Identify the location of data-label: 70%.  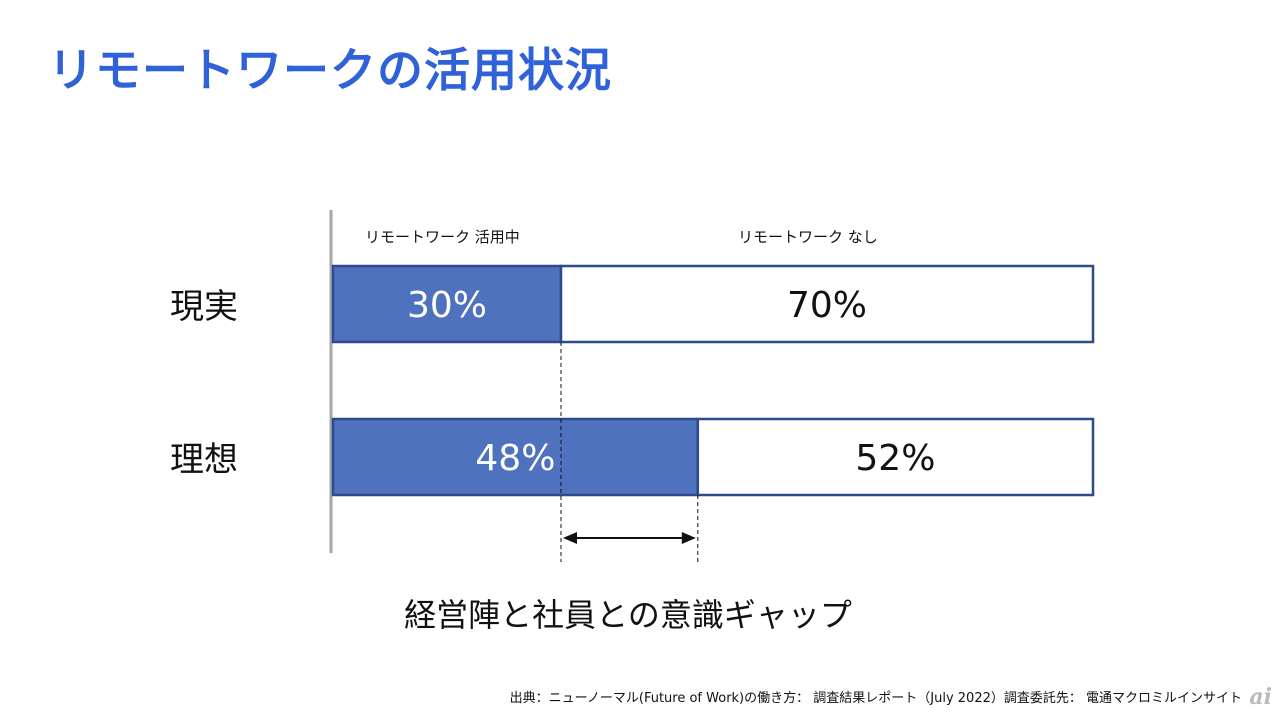
(827, 305).